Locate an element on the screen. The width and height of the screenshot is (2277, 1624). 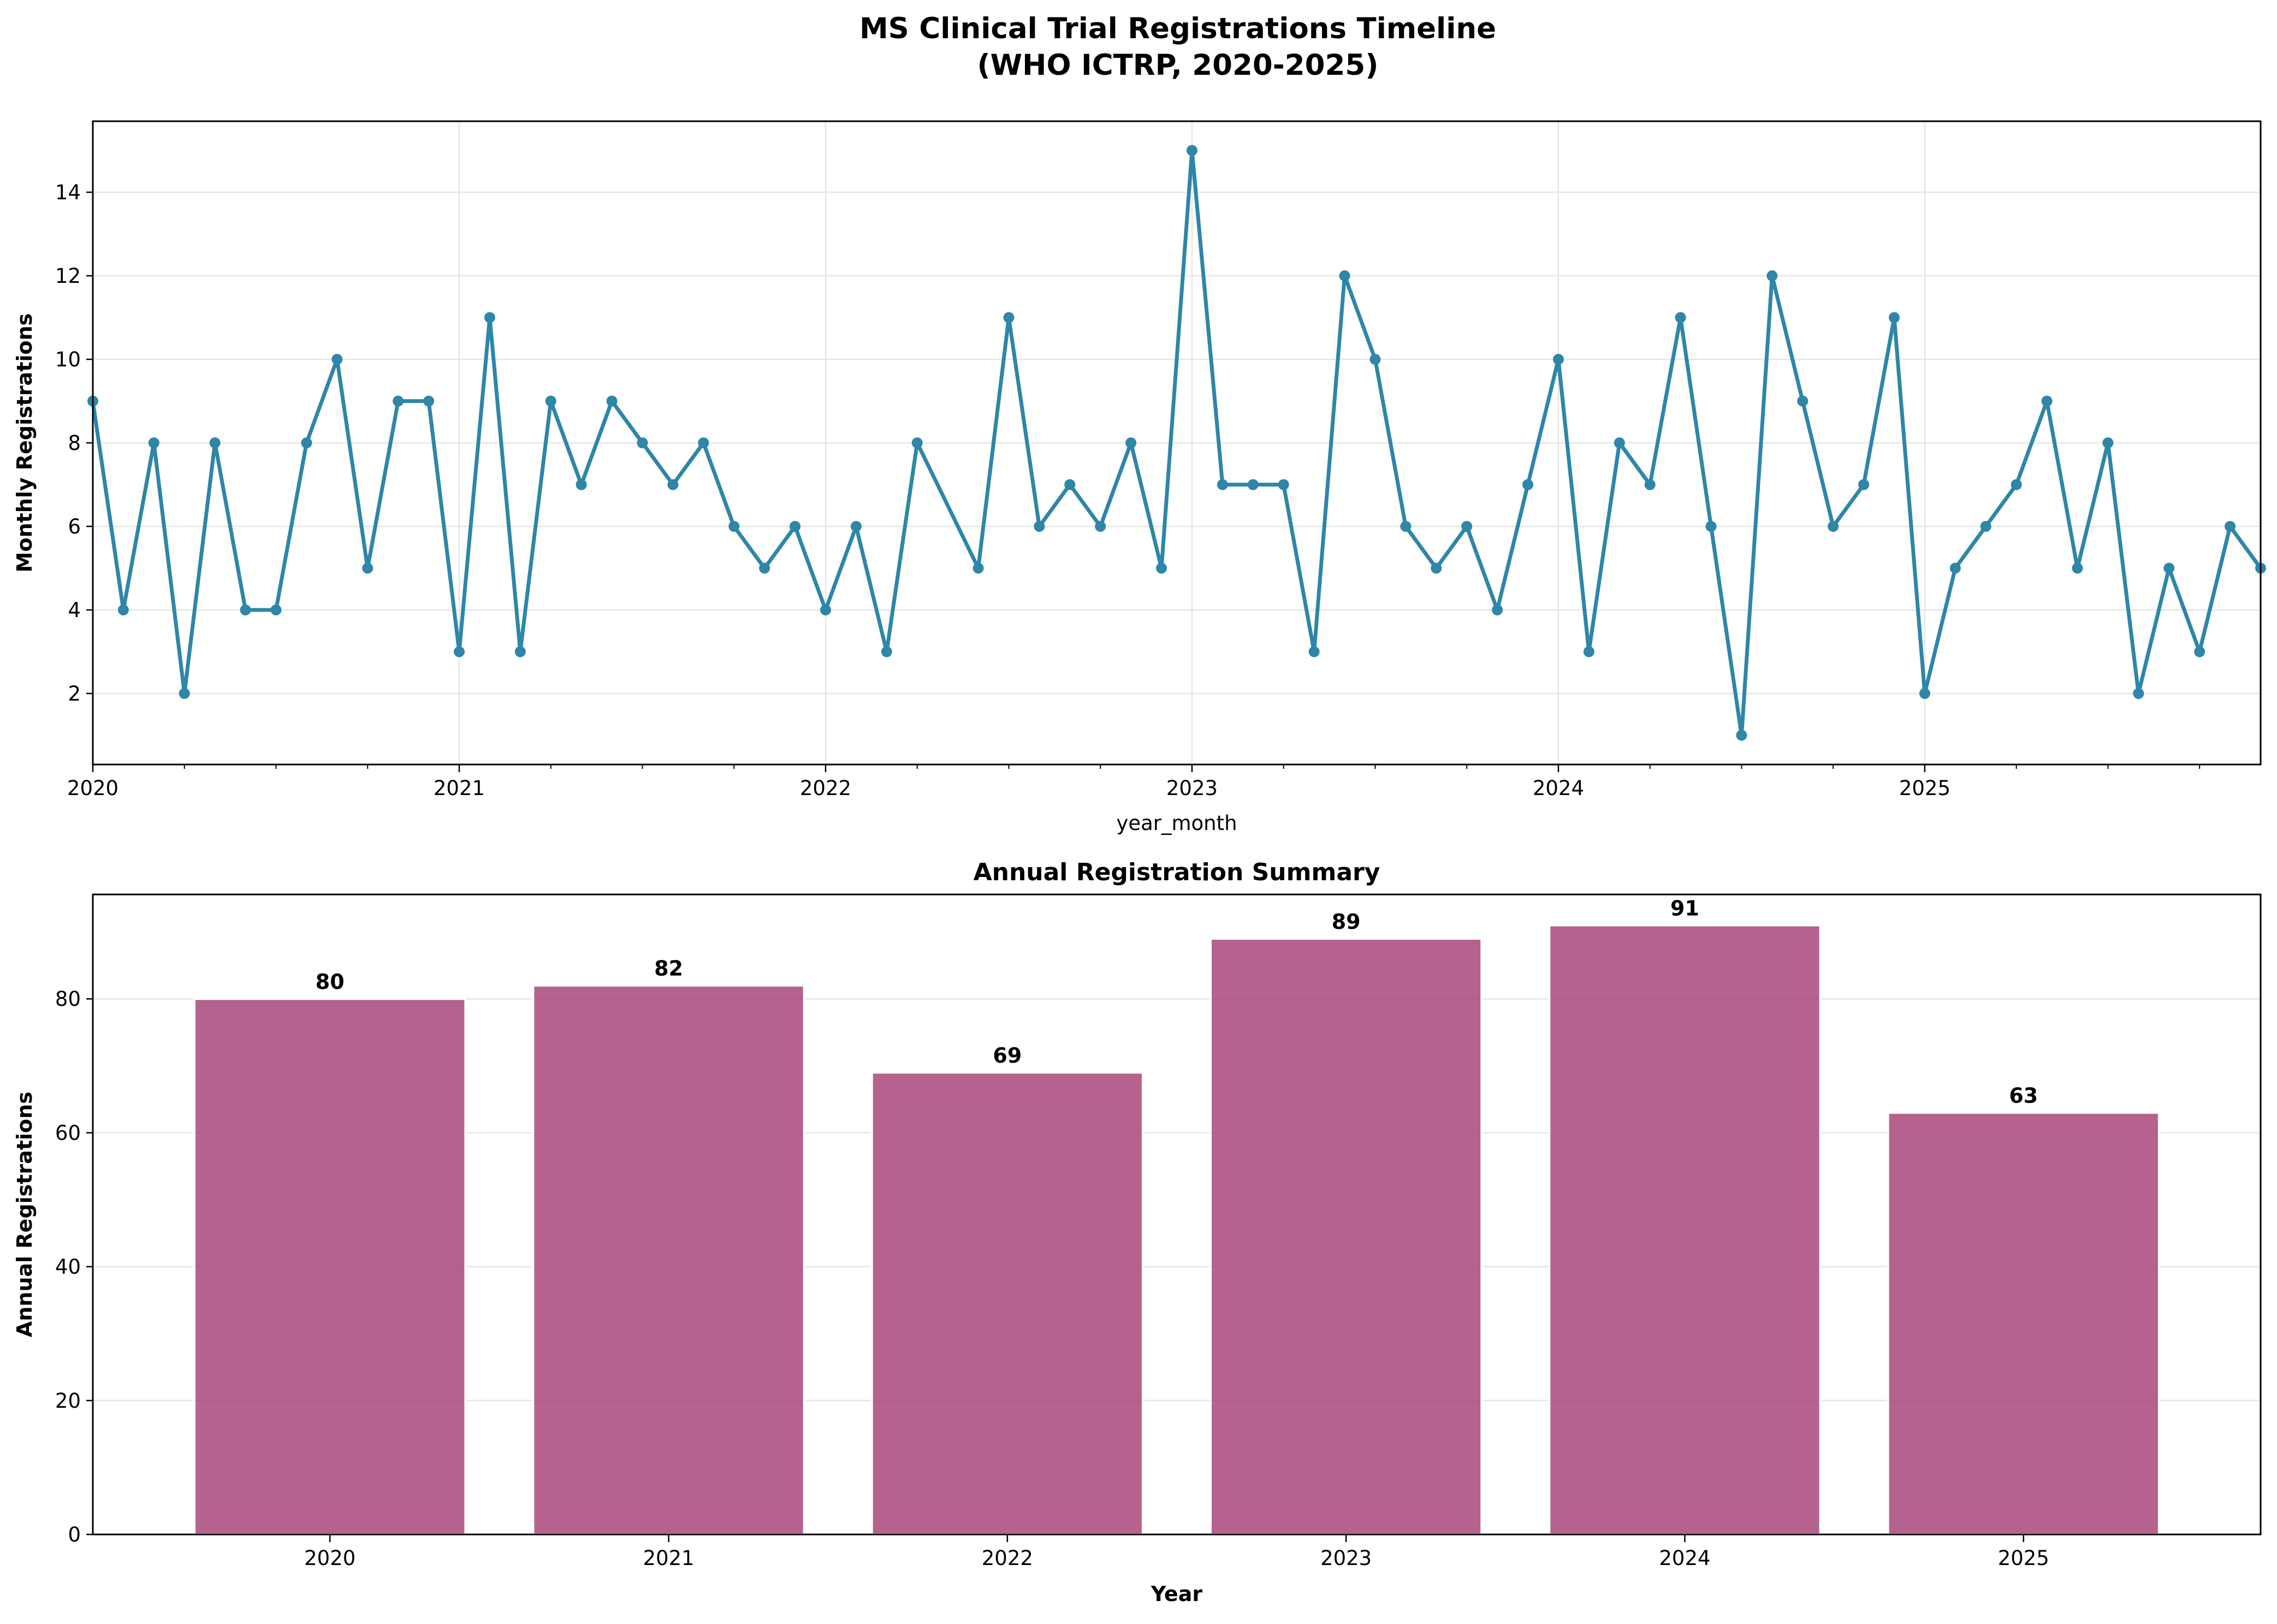
bar-chart-x-ticks: 2020 2021 2022 2023 2024 2025 is located at coordinates (1176, 1552).